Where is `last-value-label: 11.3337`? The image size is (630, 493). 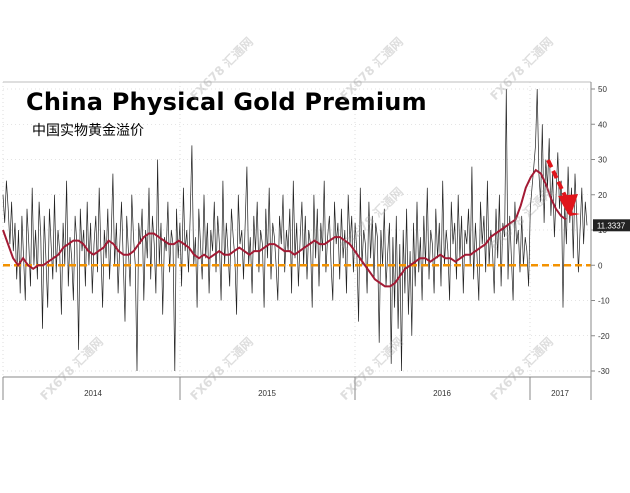 last-value-label: 11.3337 is located at coordinates (611, 225).